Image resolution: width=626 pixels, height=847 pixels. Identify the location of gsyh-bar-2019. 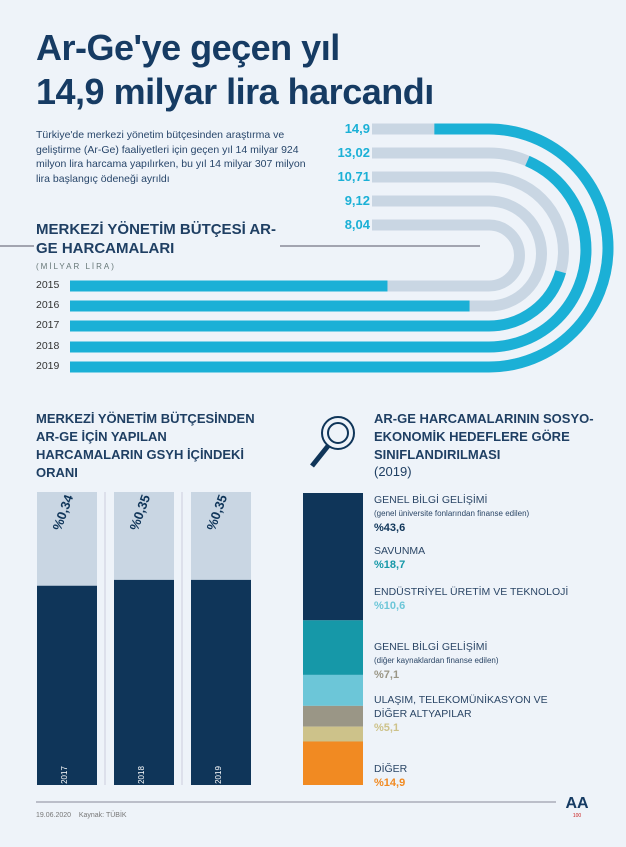
(221, 682).